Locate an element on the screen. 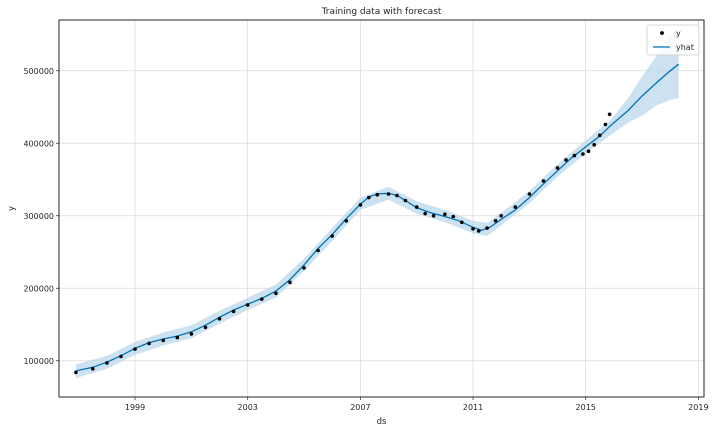  legend: y yhat is located at coordinates (673, 40).